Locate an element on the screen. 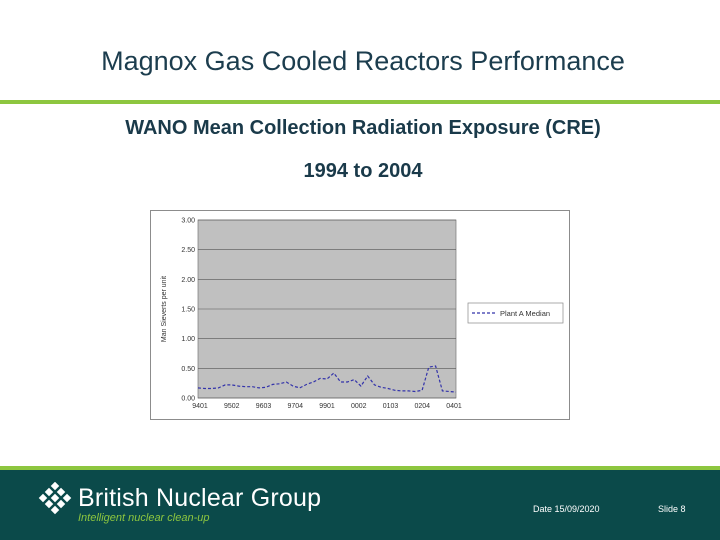 This screenshot has width=720, height=540. footer-bar is located at coordinates (360, 503).